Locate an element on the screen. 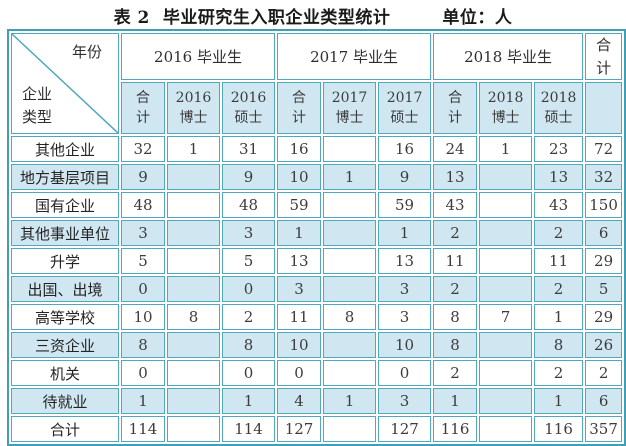 This screenshot has height=446, width=626. row-label: 机关 is located at coordinates (65, 373).